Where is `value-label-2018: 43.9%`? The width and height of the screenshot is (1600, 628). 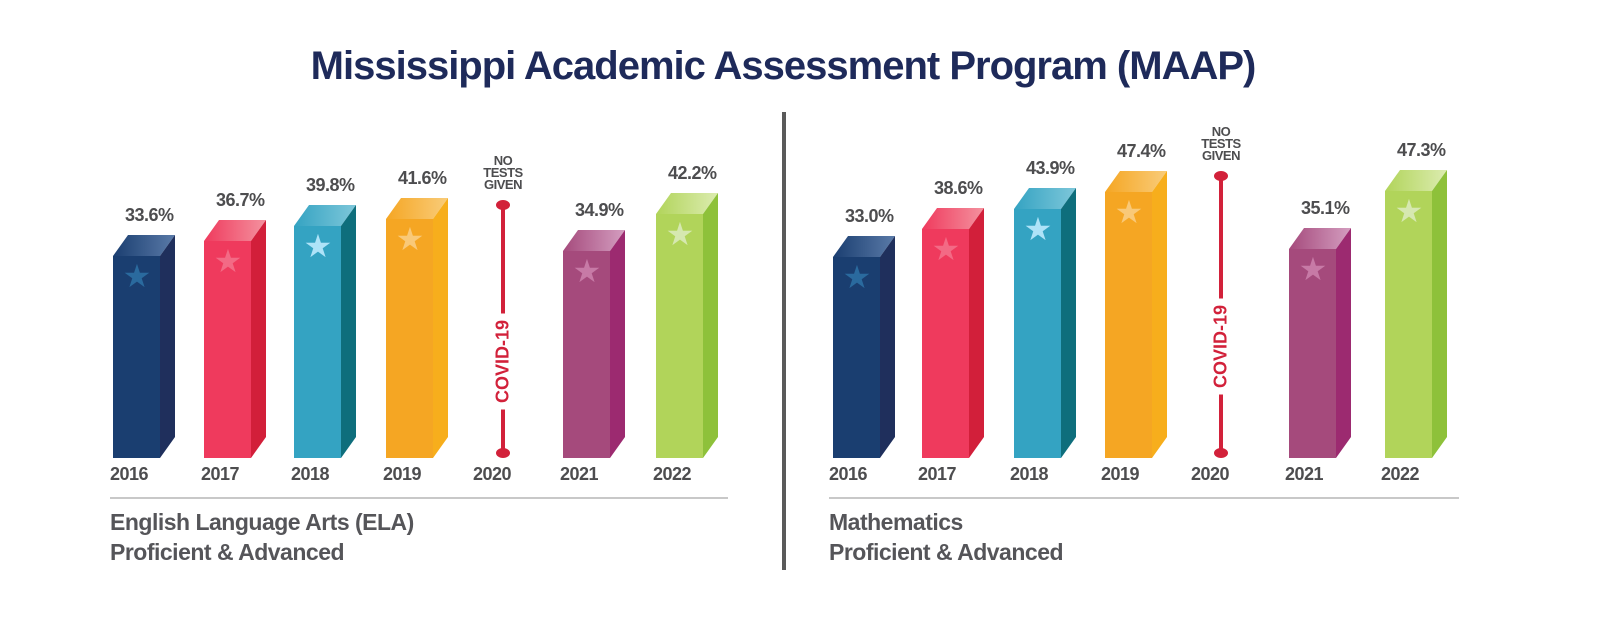
value-label-2018: 43.9% is located at coordinates (1050, 168).